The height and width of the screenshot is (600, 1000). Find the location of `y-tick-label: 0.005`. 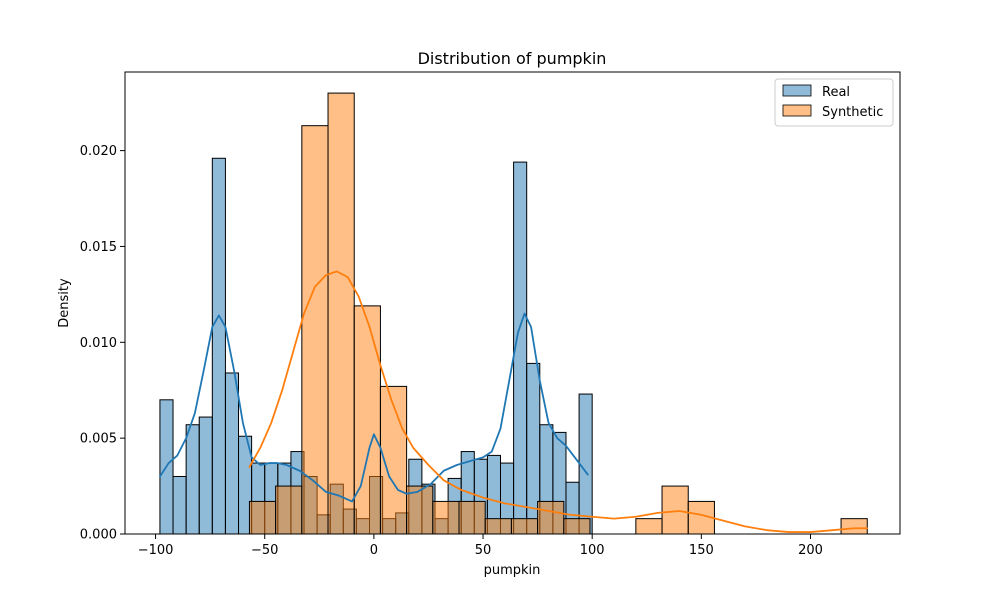

y-tick-label: 0.005 is located at coordinates (98, 439).